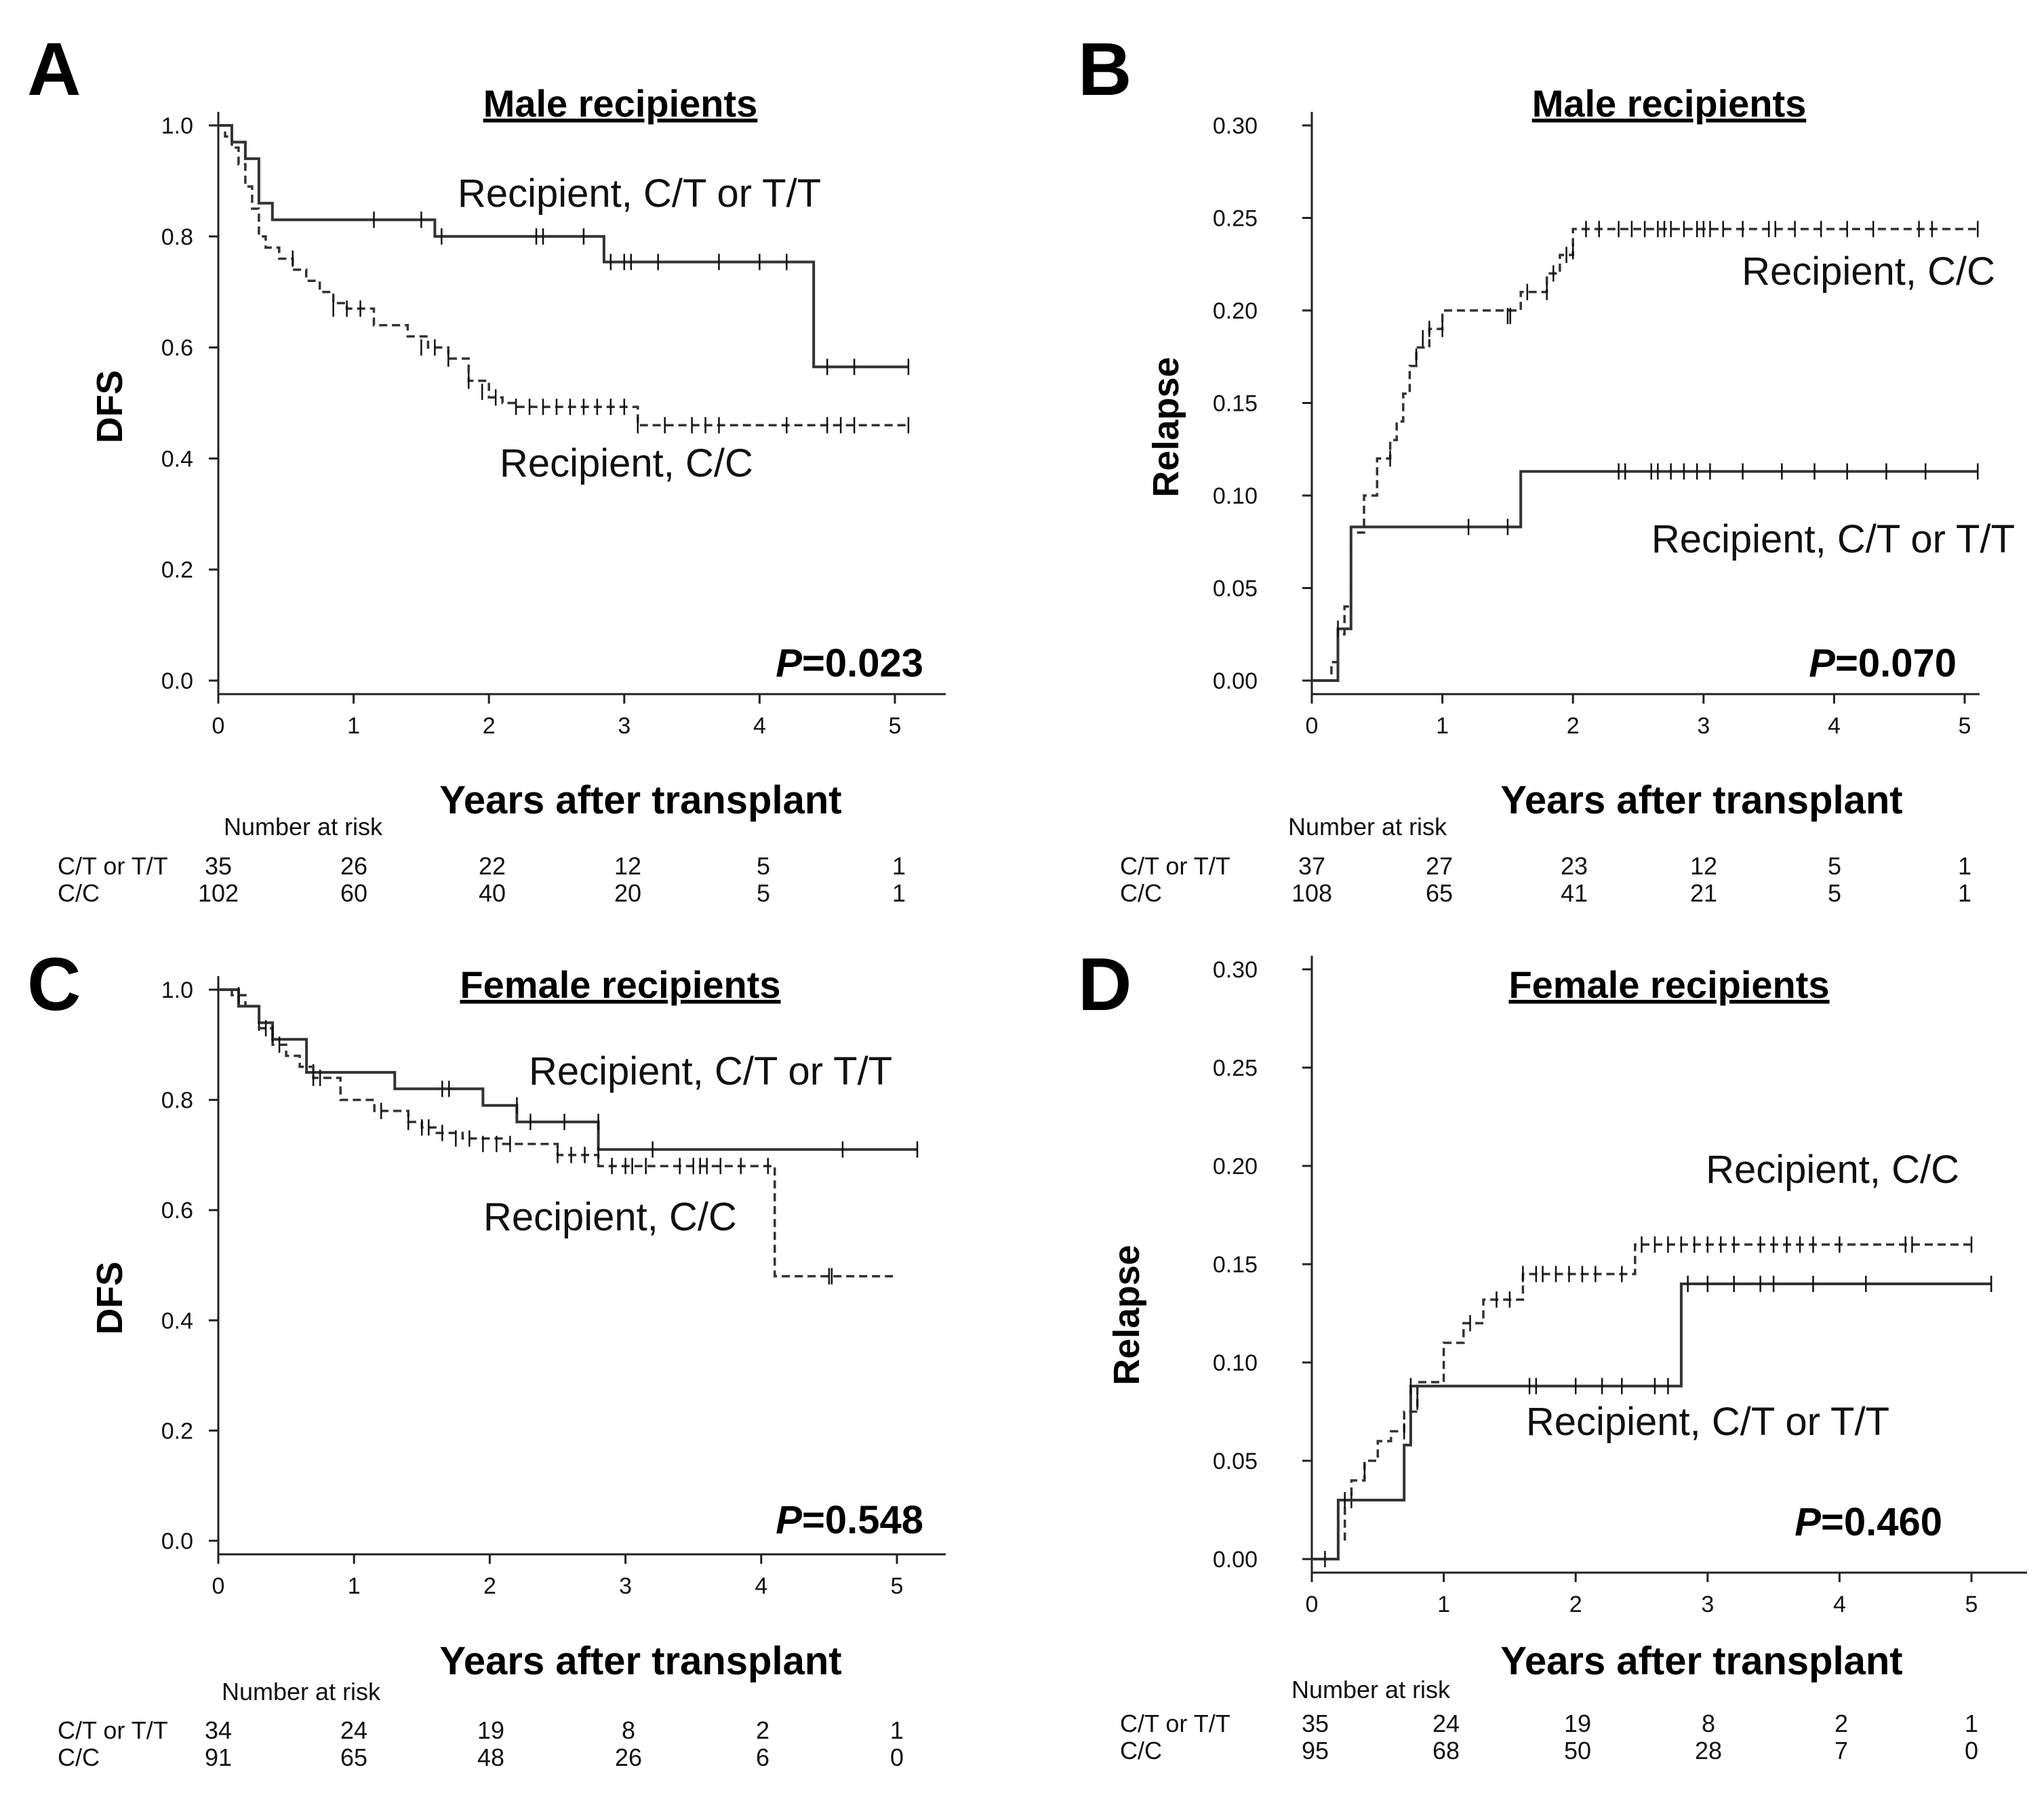 Image resolution: width=2044 pixels, height=1797 pixels. Describe the element at coordinates (218, 1757) in the screenshot. I see `risk-value: 91` at that location.